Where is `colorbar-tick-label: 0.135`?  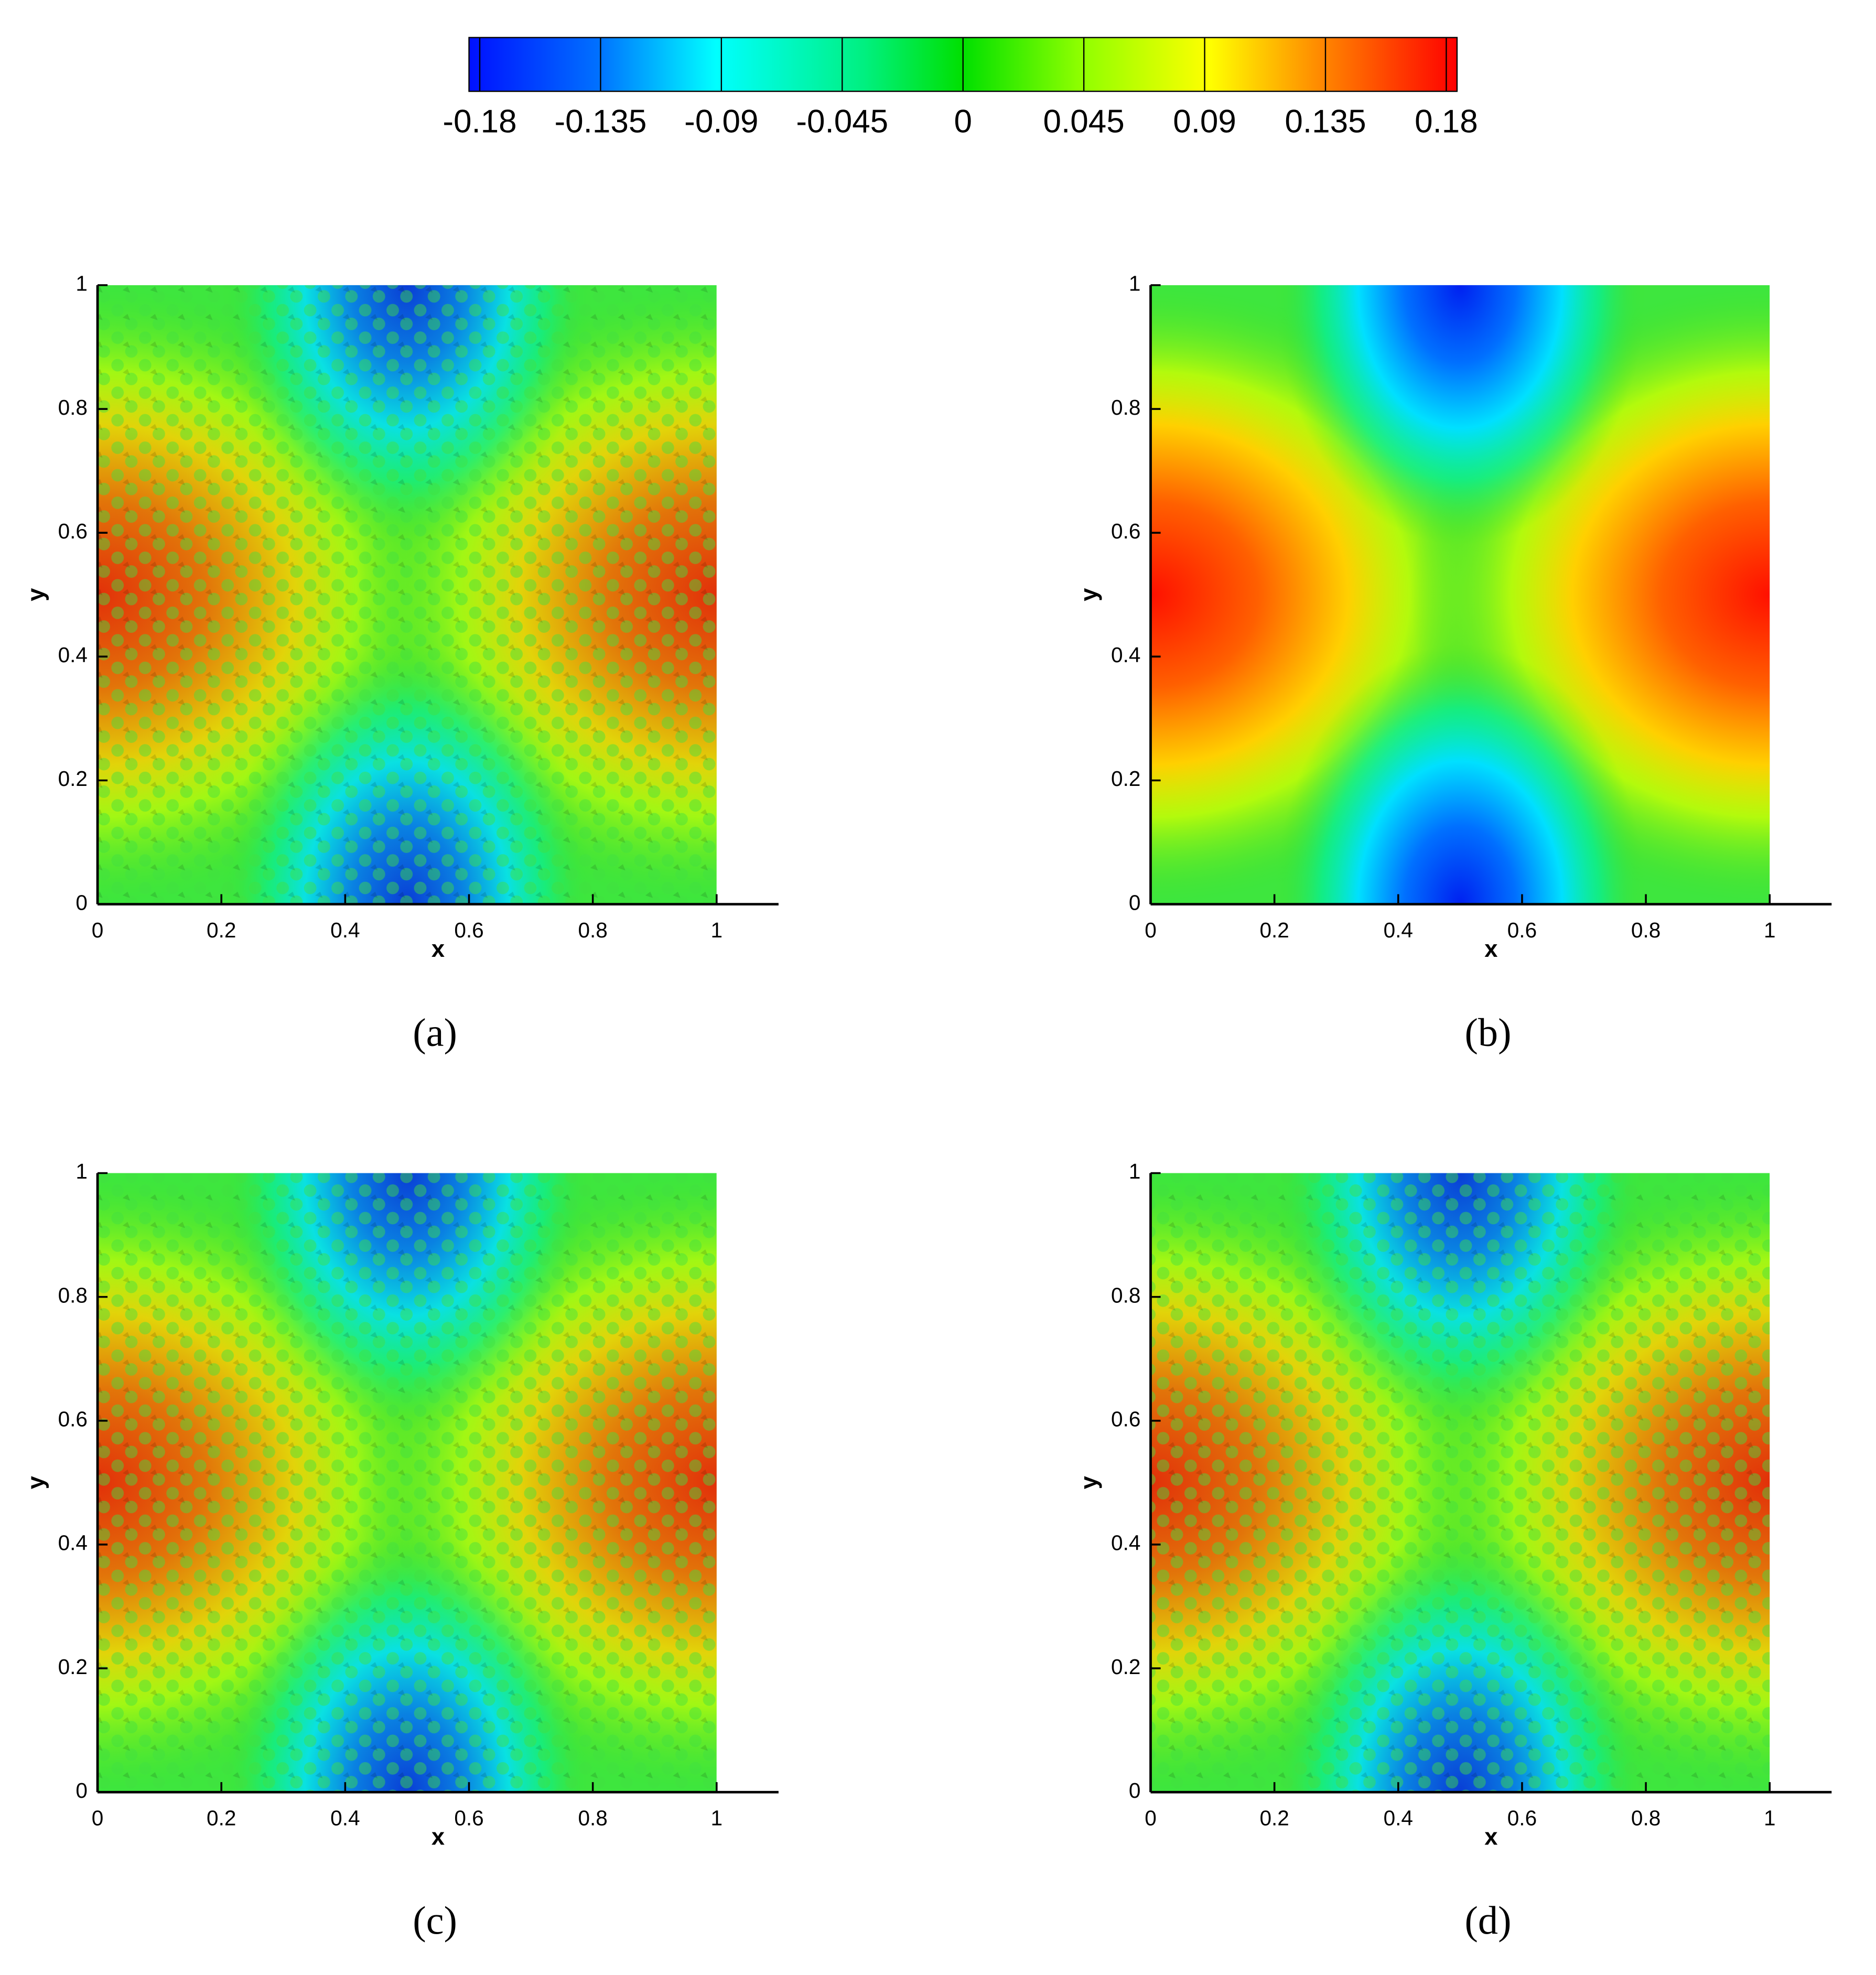 colorbar-tick-label: 0.135 is located at coordinates (1325, 122).